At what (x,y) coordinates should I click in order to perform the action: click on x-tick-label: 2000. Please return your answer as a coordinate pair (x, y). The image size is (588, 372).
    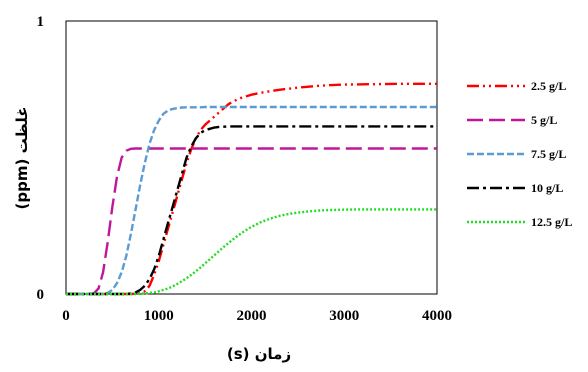
    Looking at the image, I should click on (252, 316).